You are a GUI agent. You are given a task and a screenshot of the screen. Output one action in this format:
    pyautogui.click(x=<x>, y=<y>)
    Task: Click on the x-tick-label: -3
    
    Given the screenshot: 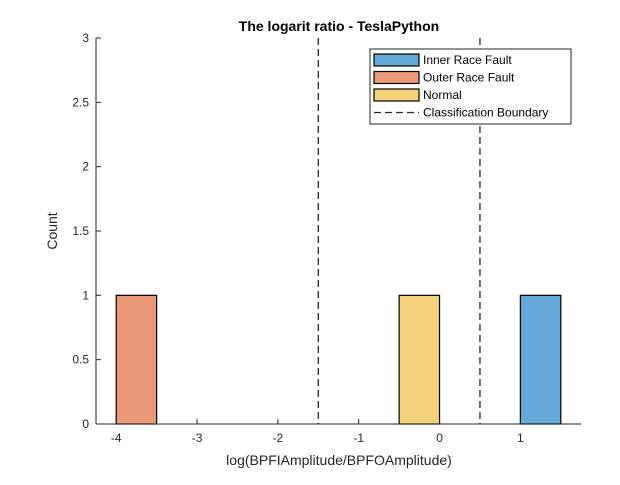 What is the action you would take?
    pyautogui.click(x=197, y=438)
    